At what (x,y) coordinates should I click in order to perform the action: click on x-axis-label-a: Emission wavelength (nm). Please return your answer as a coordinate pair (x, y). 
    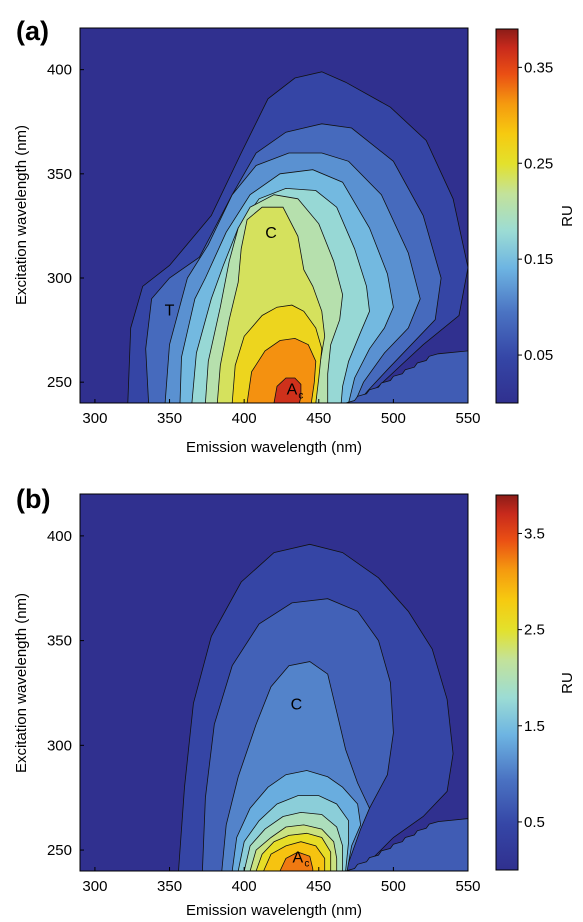
    Looking at the image, I should click on (274, 447).